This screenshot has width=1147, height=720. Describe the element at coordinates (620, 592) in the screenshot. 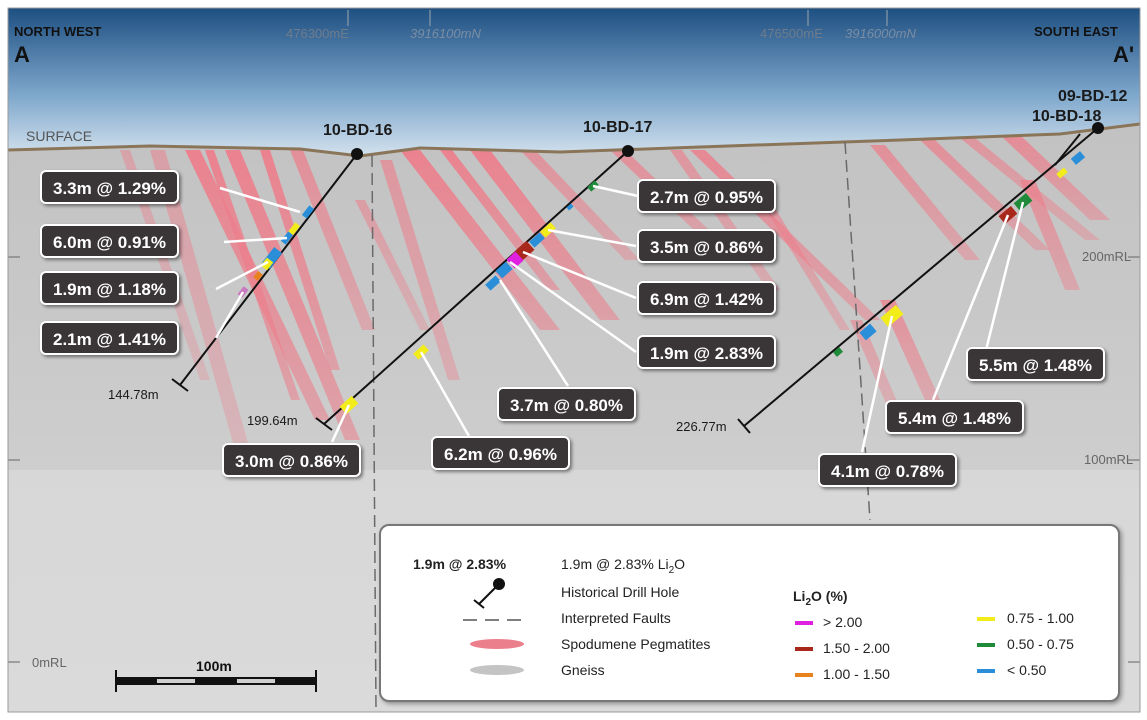

I see `legend-item-drill-hole: Historical Drill Hole` at that location.